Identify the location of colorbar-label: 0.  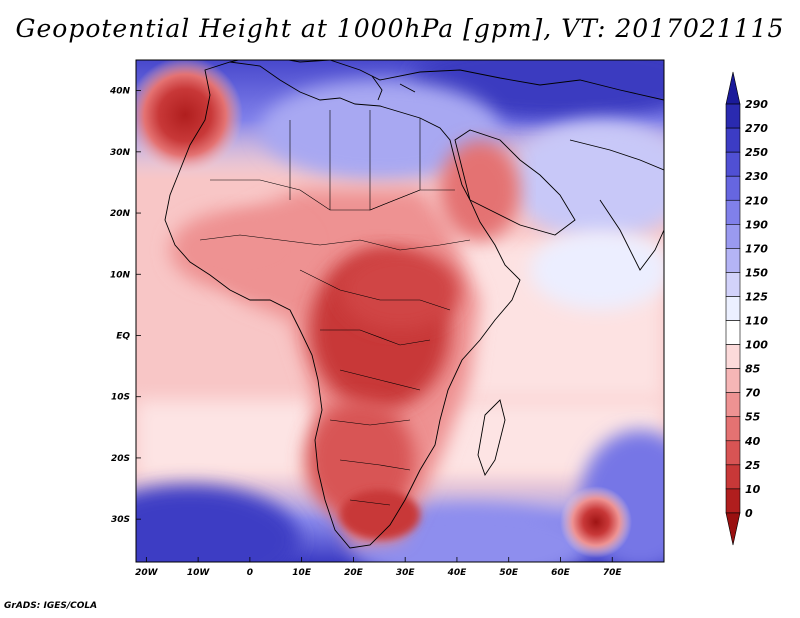
(749, 513).